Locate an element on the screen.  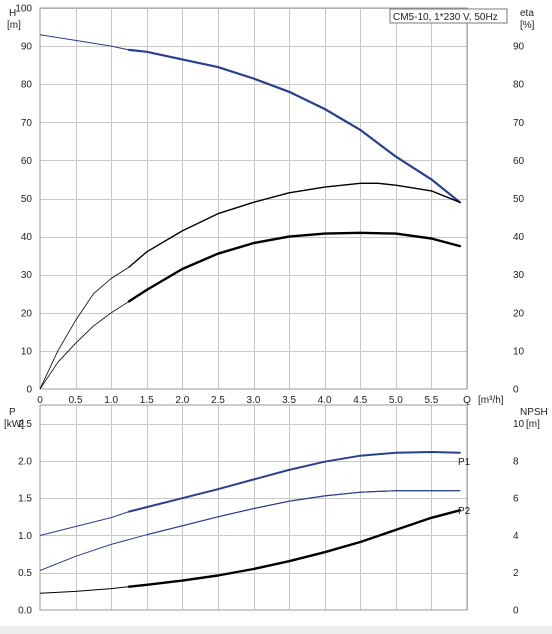
flow-tick-label: 3.0 is located at coordinates (254, 400).